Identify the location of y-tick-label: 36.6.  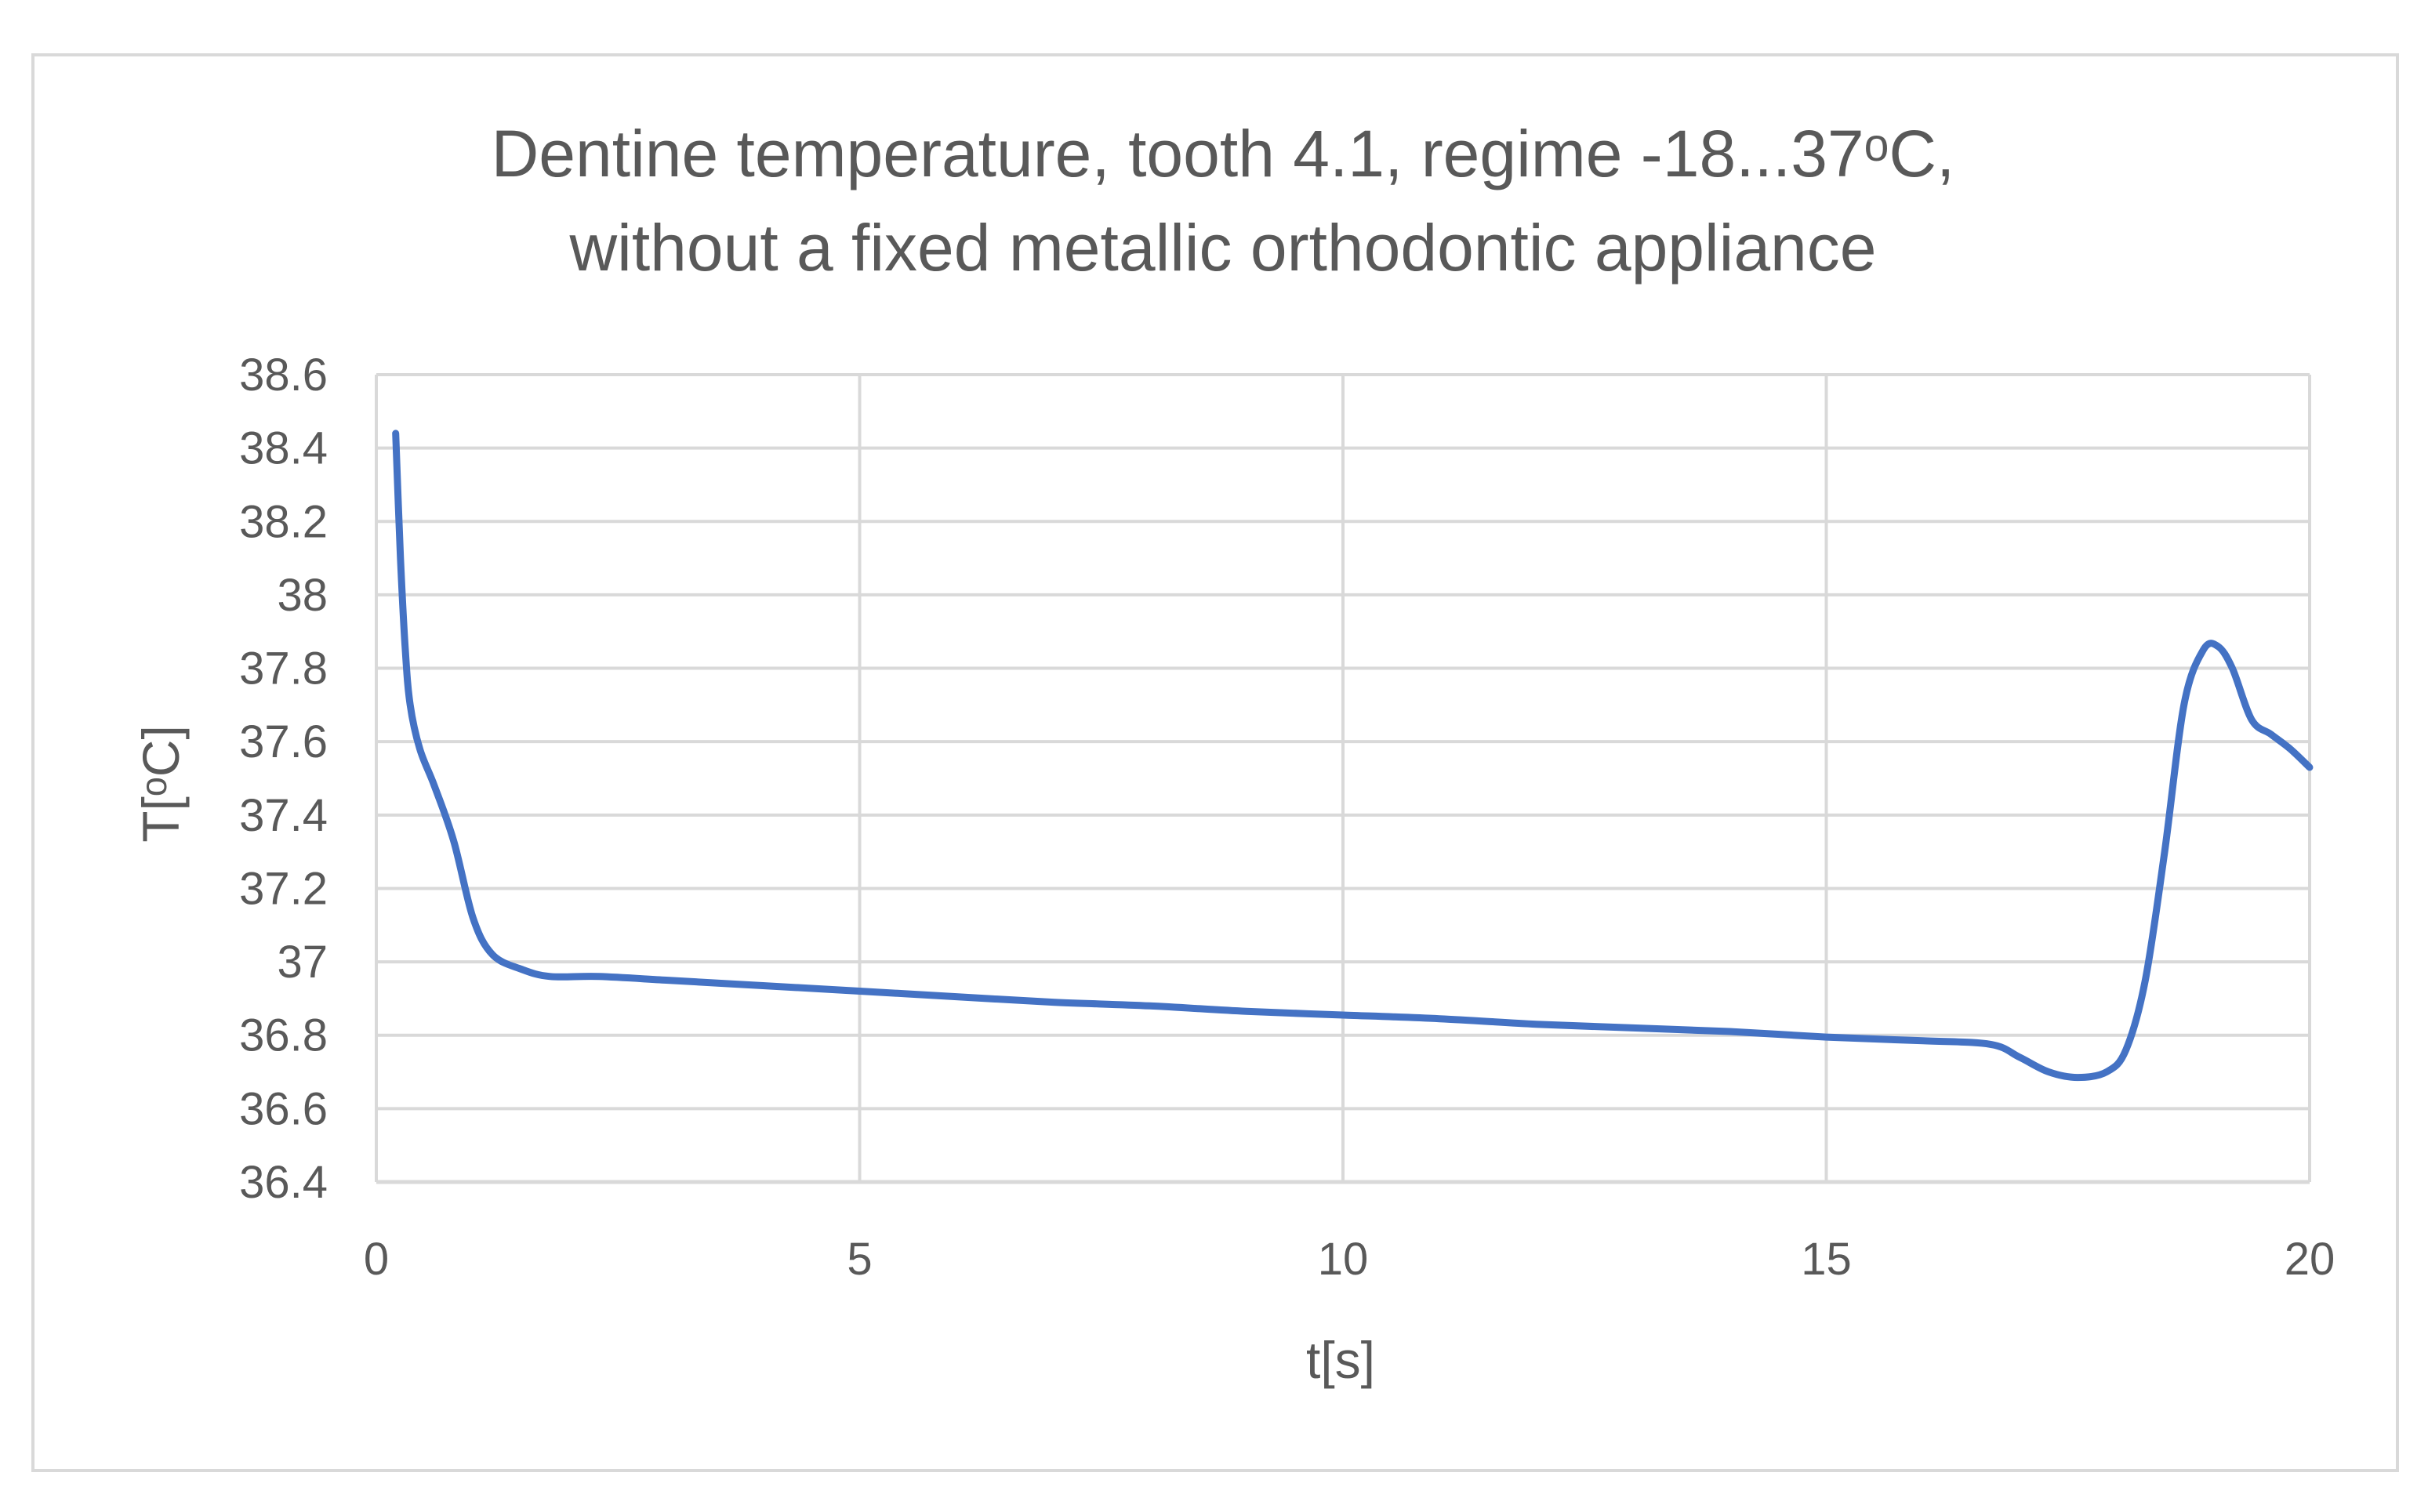
(283, 1108).